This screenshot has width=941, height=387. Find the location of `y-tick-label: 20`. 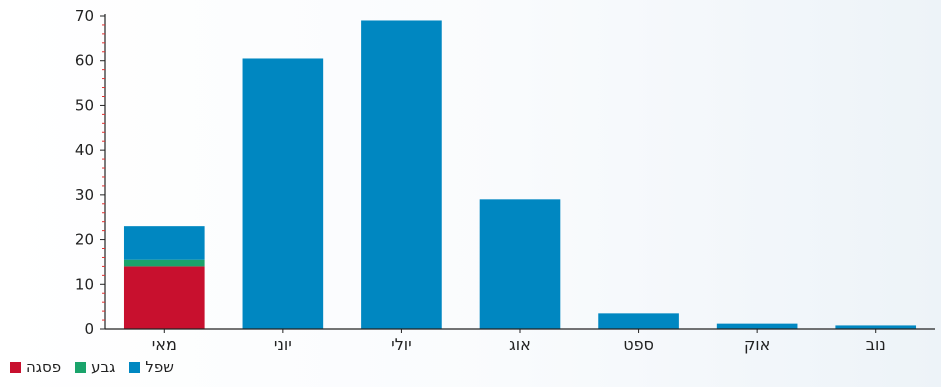

y-tick-label: 20 is located at coordinates (84, 240).